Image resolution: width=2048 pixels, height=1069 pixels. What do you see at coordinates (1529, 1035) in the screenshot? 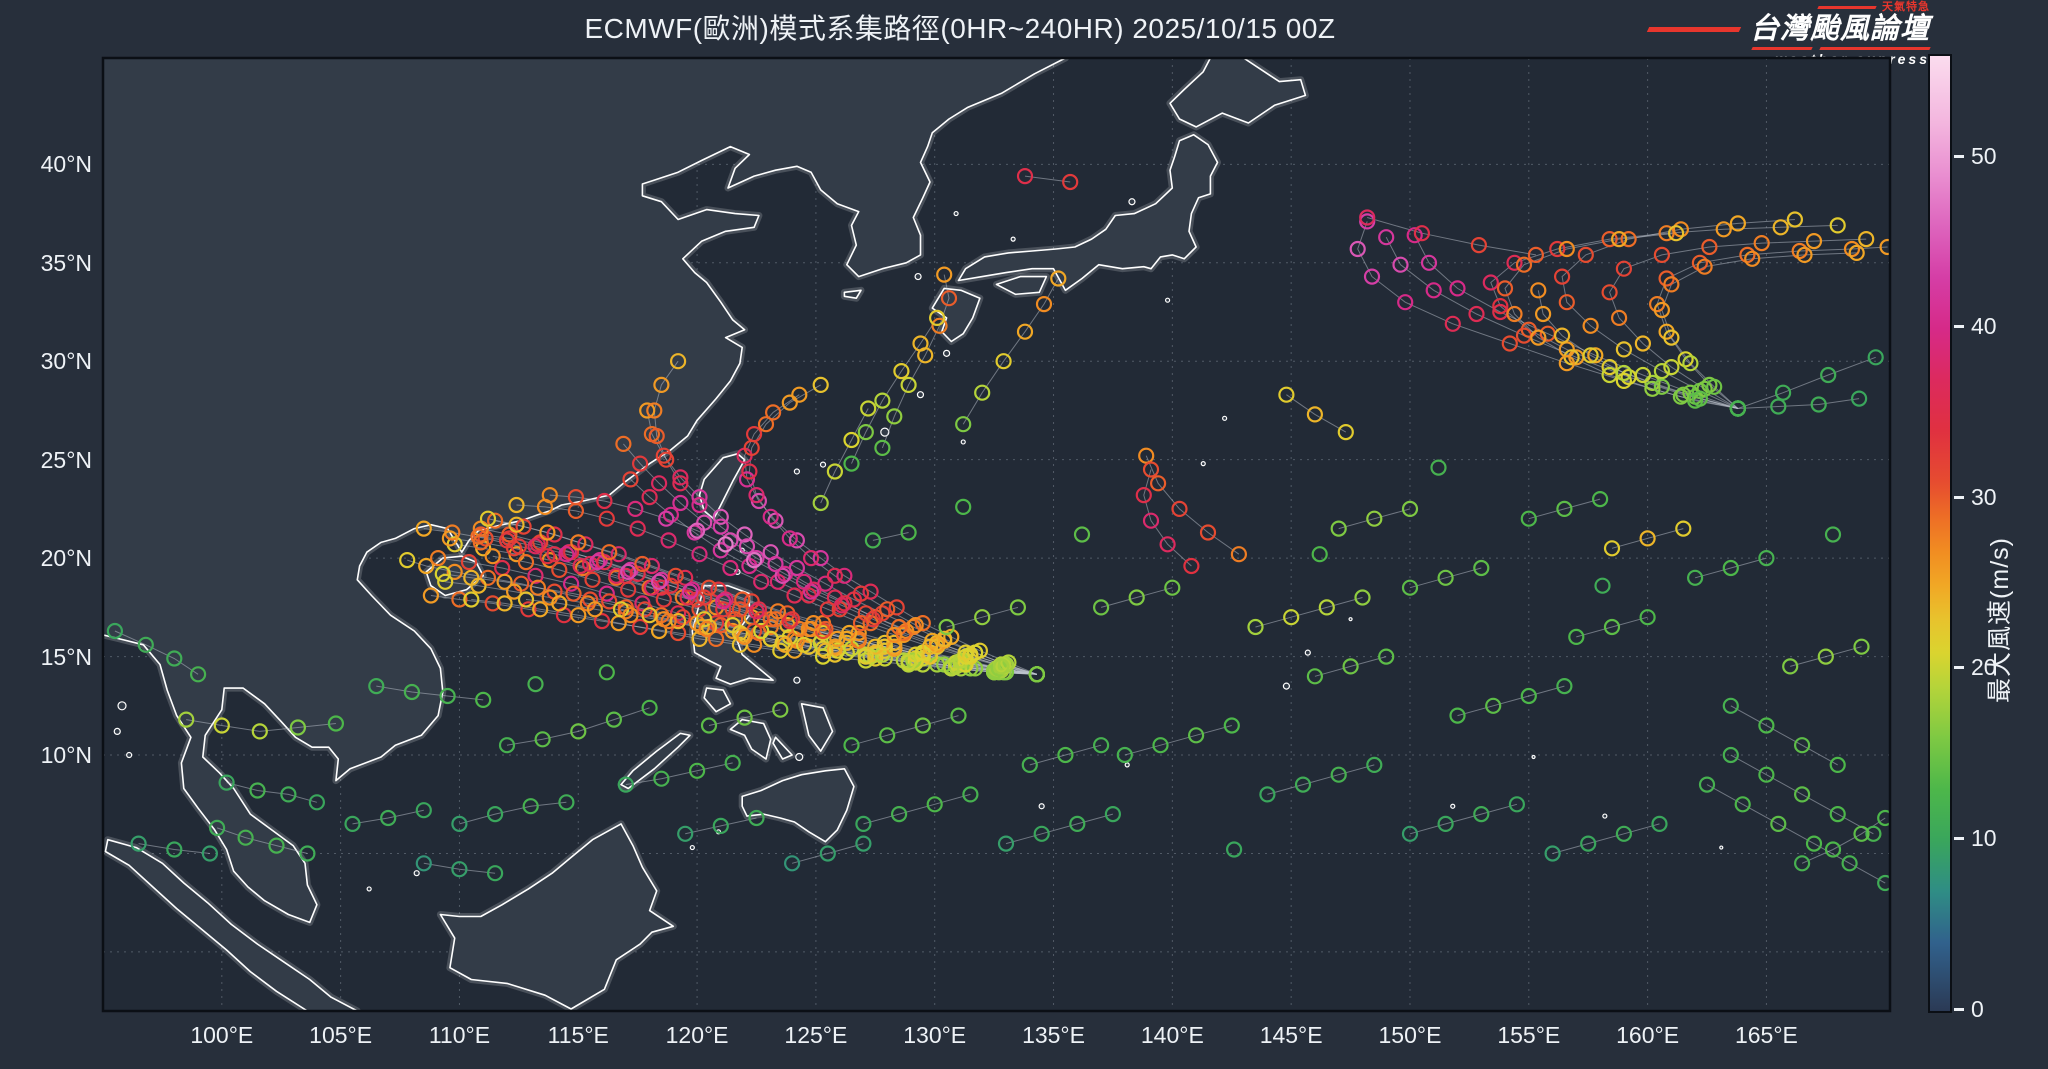
I see `x-tick-label: 155°E` at bounding box center [1529, 1035].